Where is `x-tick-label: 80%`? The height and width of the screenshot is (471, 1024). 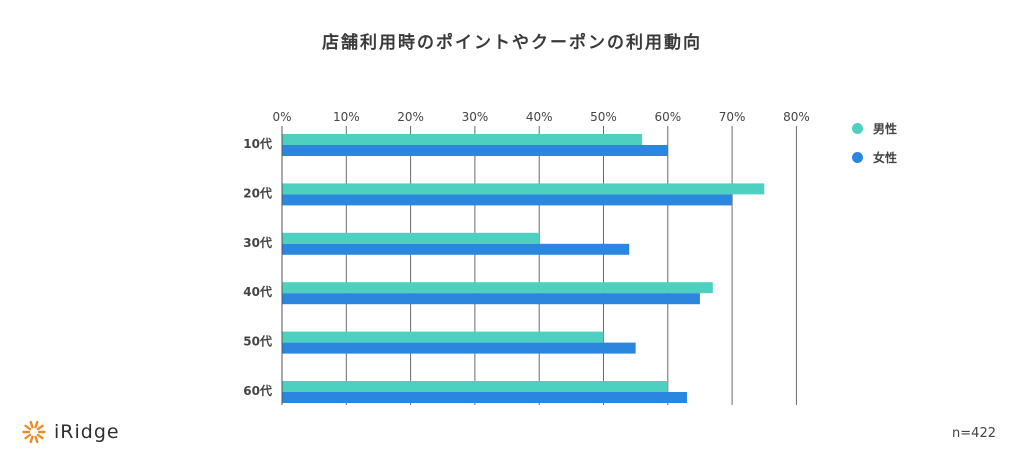 x-tick-label: 80% is located at coordinates (796, 117).